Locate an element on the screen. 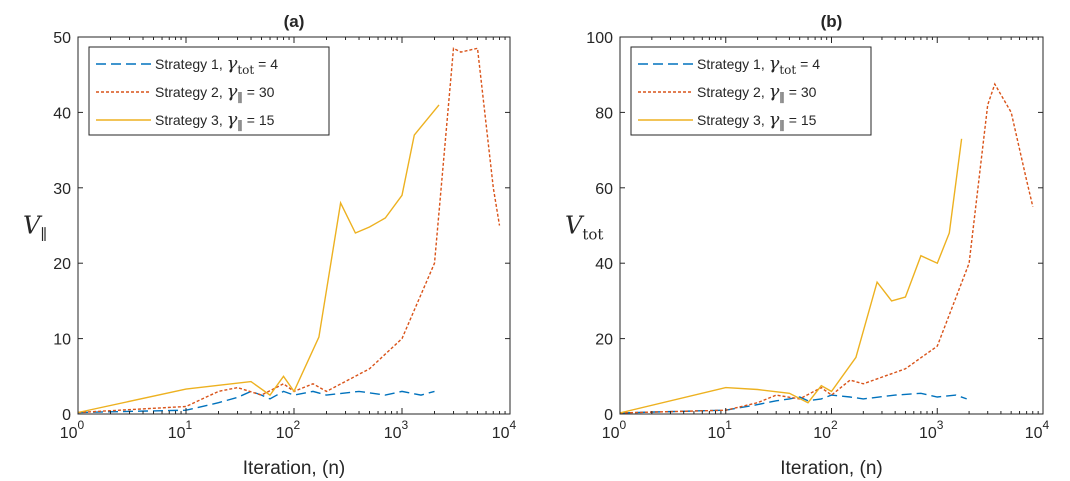  legend-box is located at coordinates (751, 91).